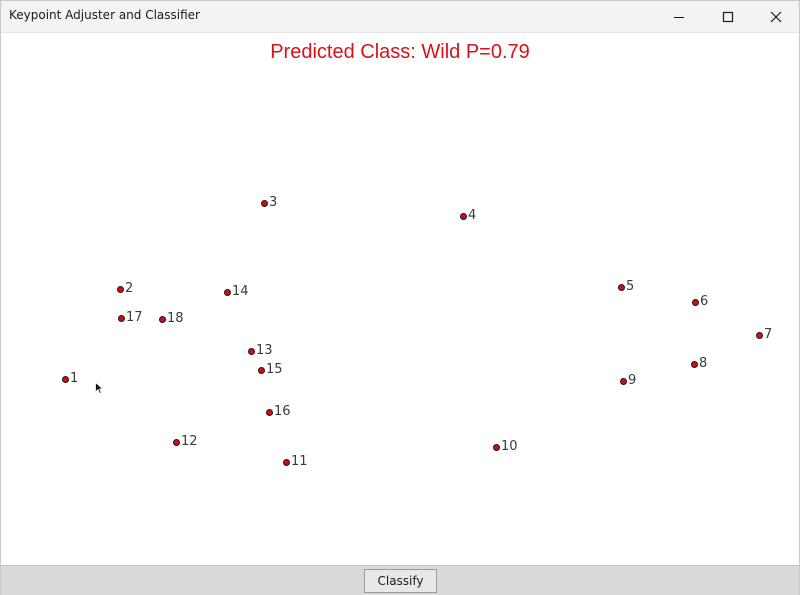 The image size is (800, 595). What do you see at coordinates (632, 380) in the screenshot?
I see `keypoint-label: 9` at bounding box center [632, 380].